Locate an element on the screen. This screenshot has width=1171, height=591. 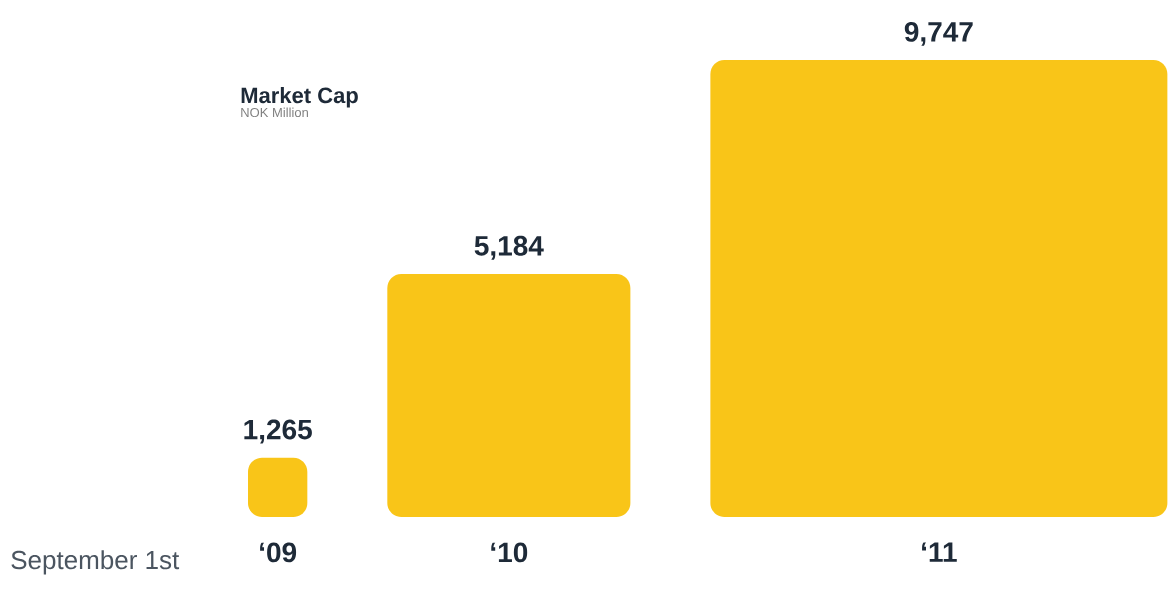
data-label: 9,747 is located at coordinates (938, 33).